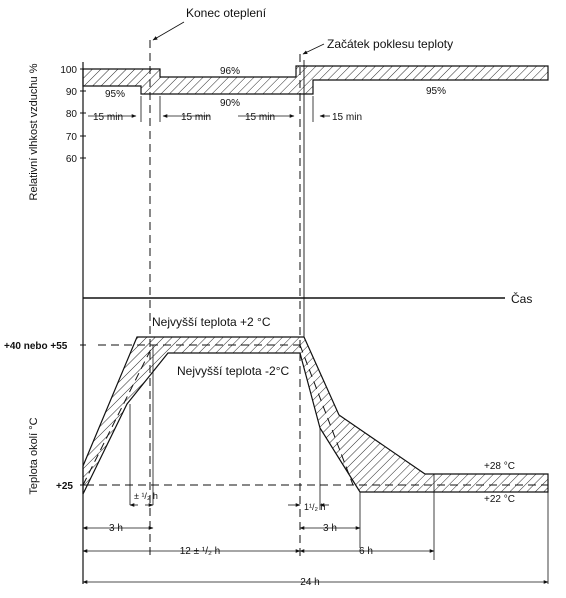  What do you see at coordinates (233, 371) in the screenshot?
I see `lower-curve-label: Nejvyšší teplota -2°C` at bounding box center [233, 371].